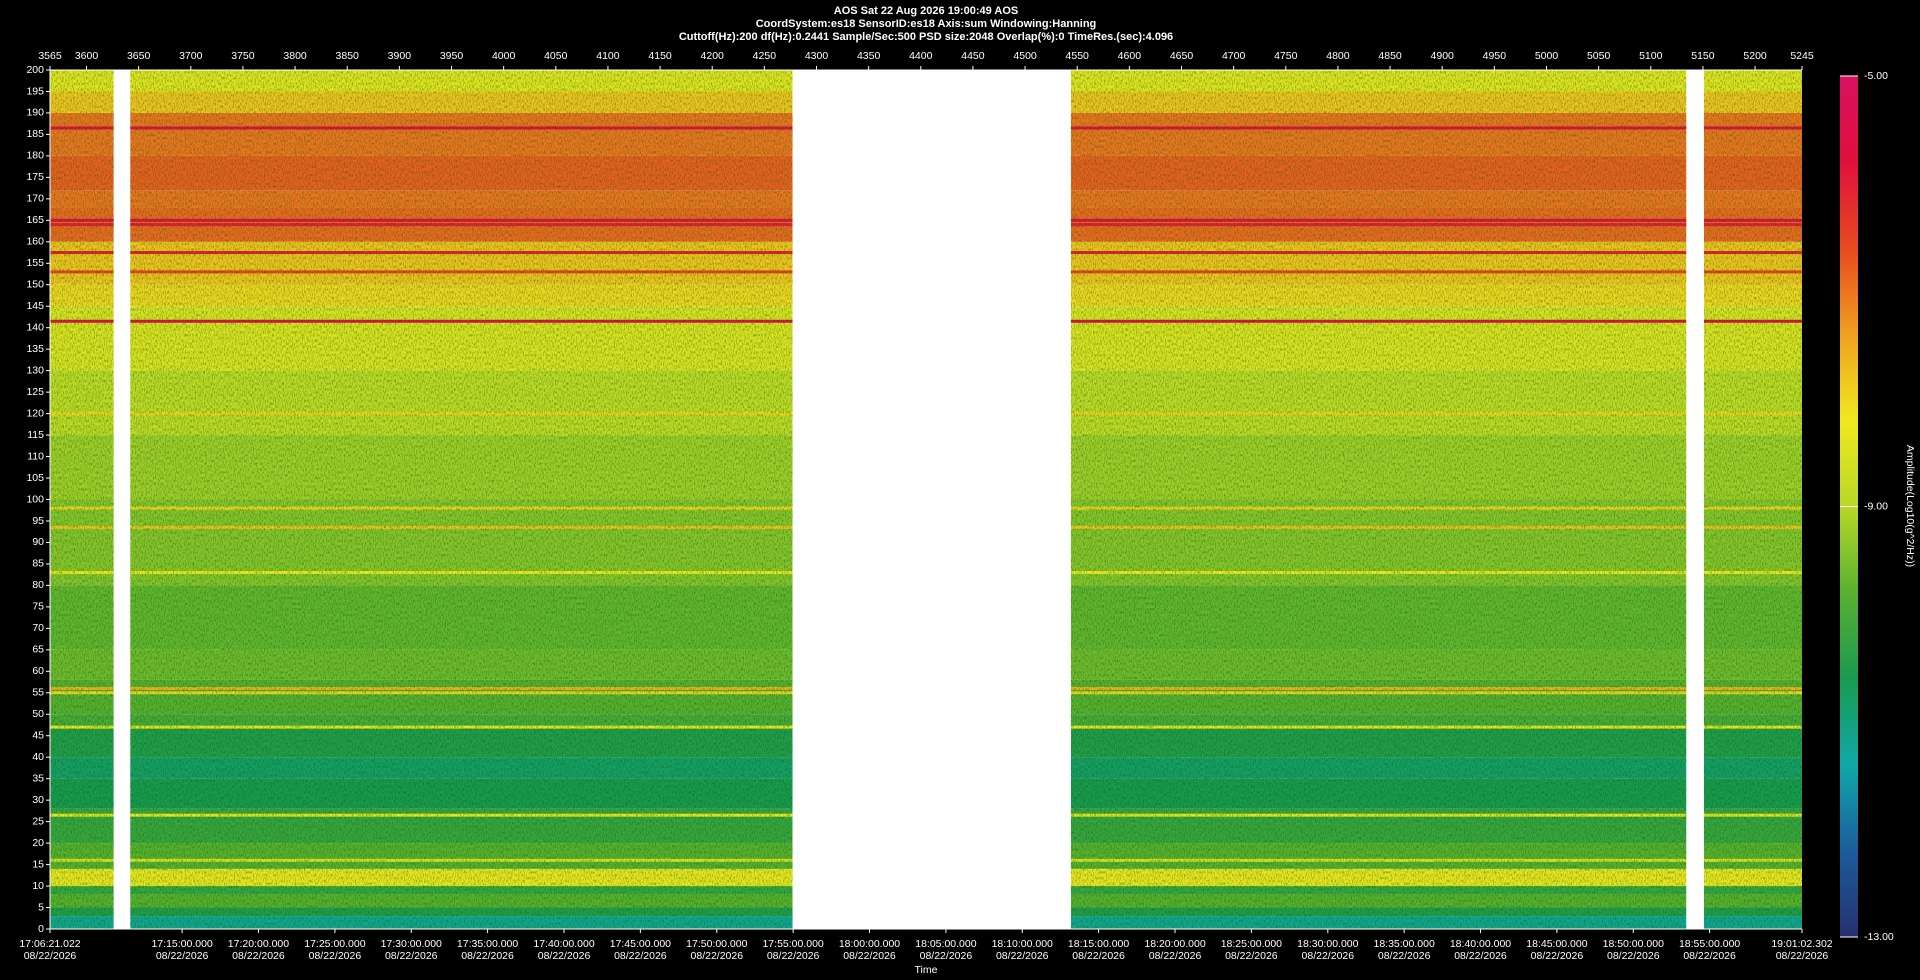 The image size is (1920, 980). What do you see at coordinates (50, 56) in the screenshot?
I see `x-tick-label: 3565` at bounding box center [50, 56].